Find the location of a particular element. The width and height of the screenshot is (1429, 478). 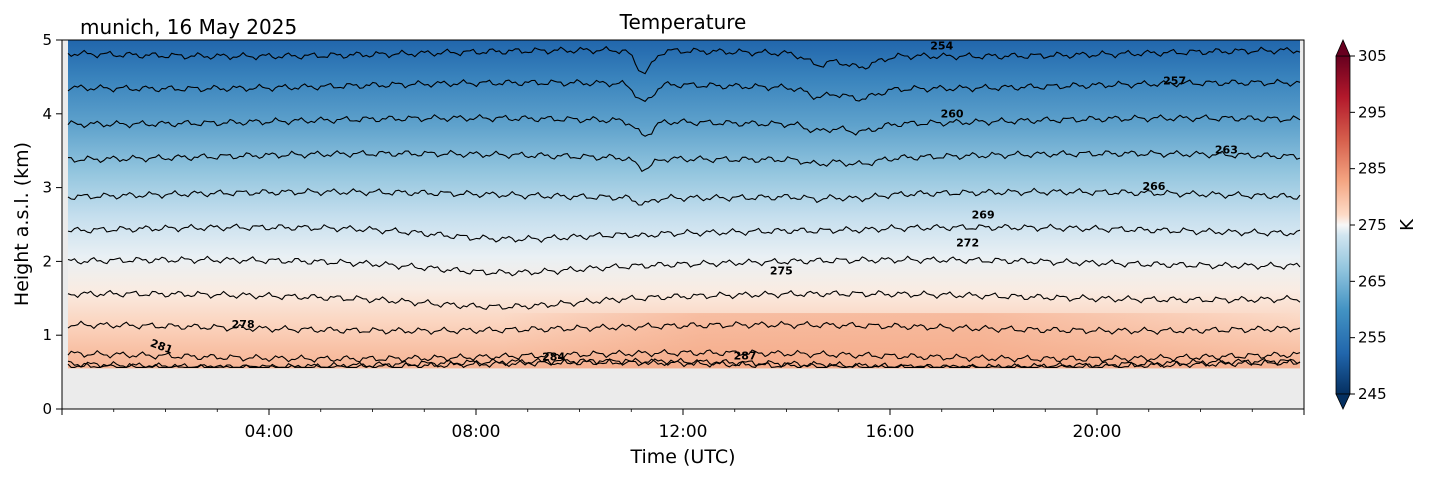

afternoon-warm-patch is located at coordinates (900, 341).